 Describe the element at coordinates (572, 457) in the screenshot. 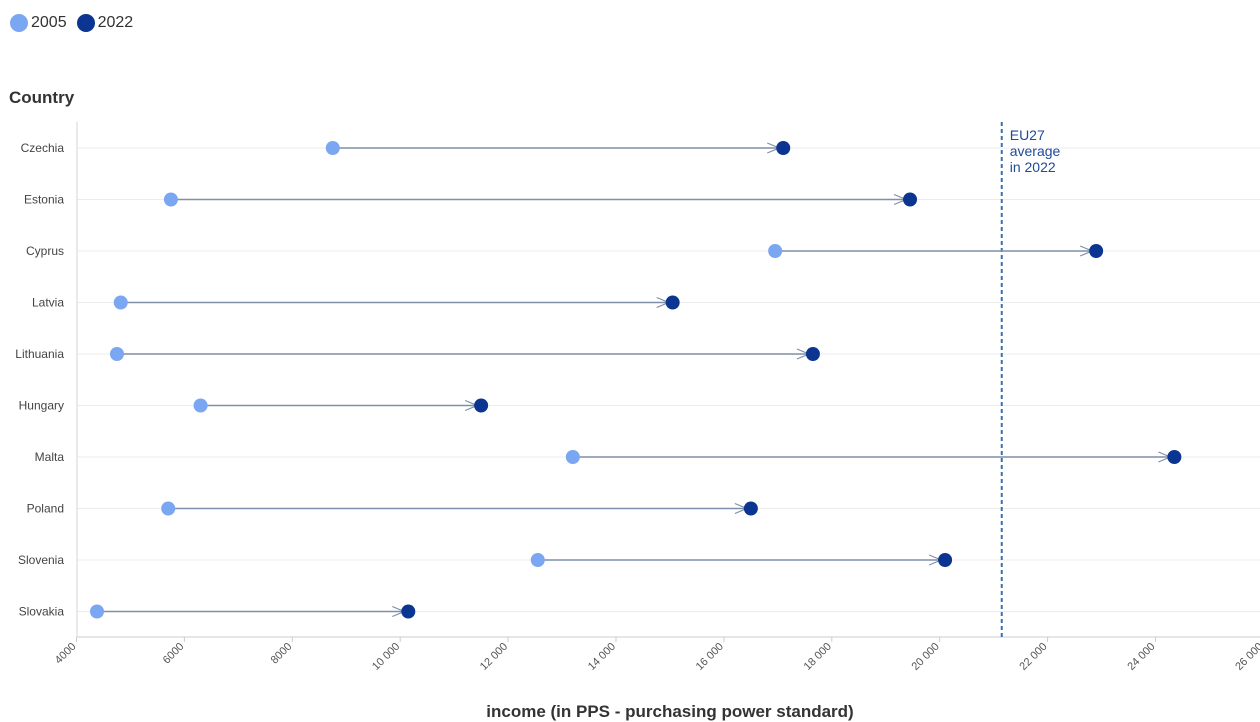

I see `point-2005-malta` at that location.